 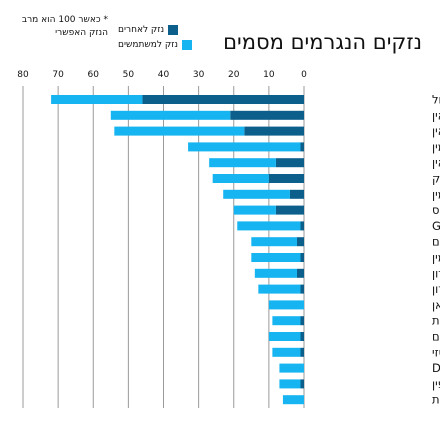 I want to click on category-label: אלכוהול, so click(x=436, y=100).